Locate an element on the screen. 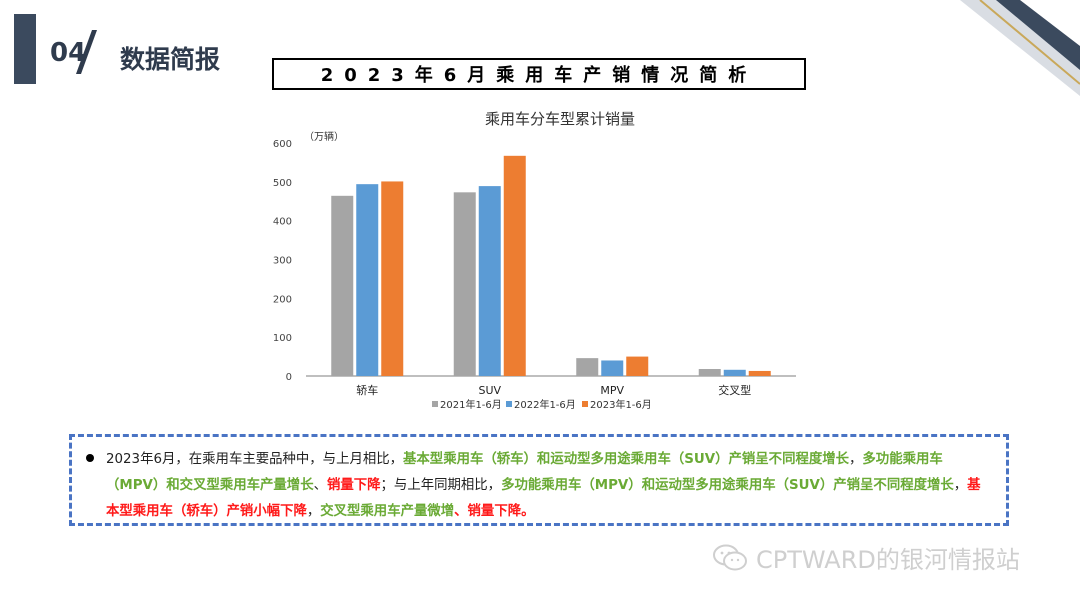  y-unit-label: （万辆） is located at coordinates (324, 136).